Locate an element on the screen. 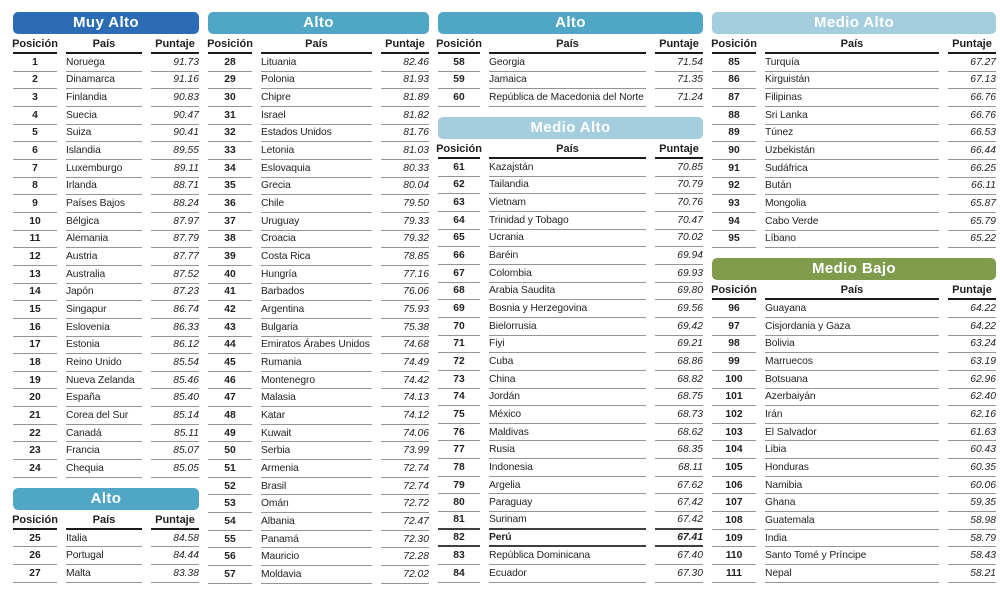 The height and width of the screenshot is (600, 1000). rank-cell: 36 is located at coordinates (230, 204).